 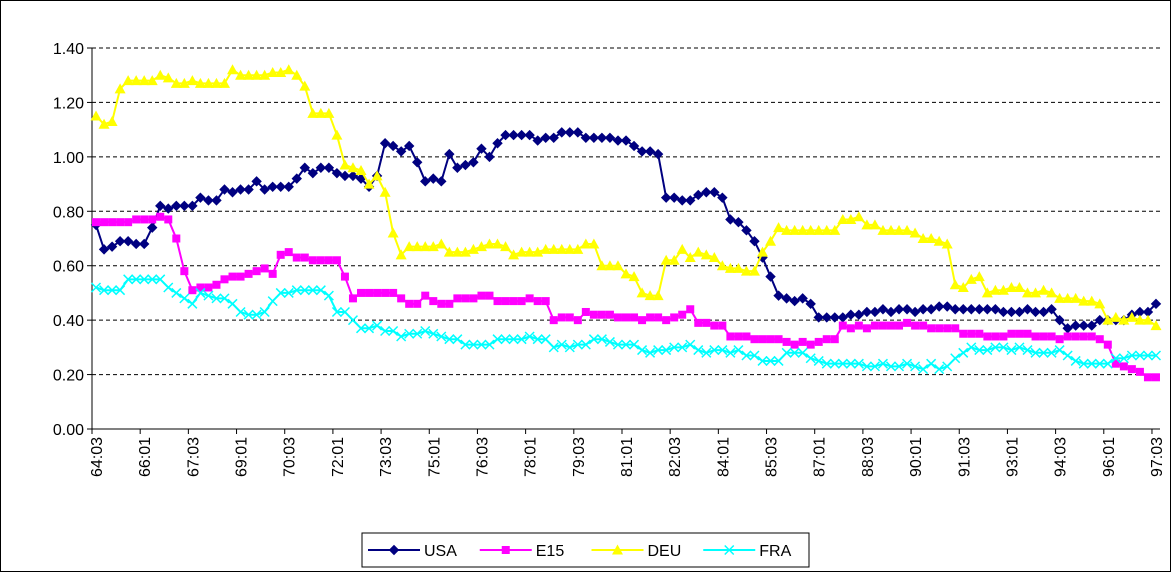 What do you see at coordinates (386, 457) in the screenshot?
I see `x-tick-label: 73:03` at bounding box center [386, 457].